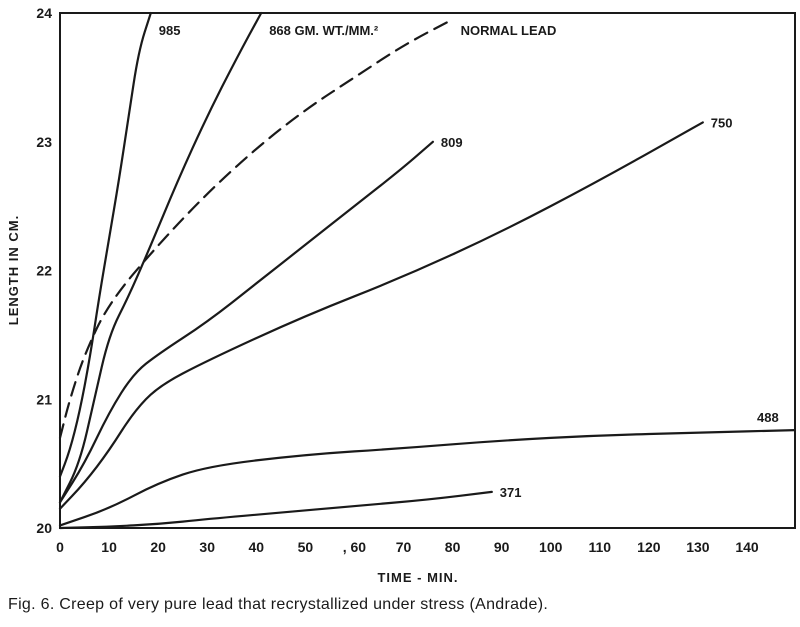 The width and height of the screenshot is (800, 627). Describe the element at coordinates (551, 547) in the screenshot. I see `x-tick-label: 100` at that location.